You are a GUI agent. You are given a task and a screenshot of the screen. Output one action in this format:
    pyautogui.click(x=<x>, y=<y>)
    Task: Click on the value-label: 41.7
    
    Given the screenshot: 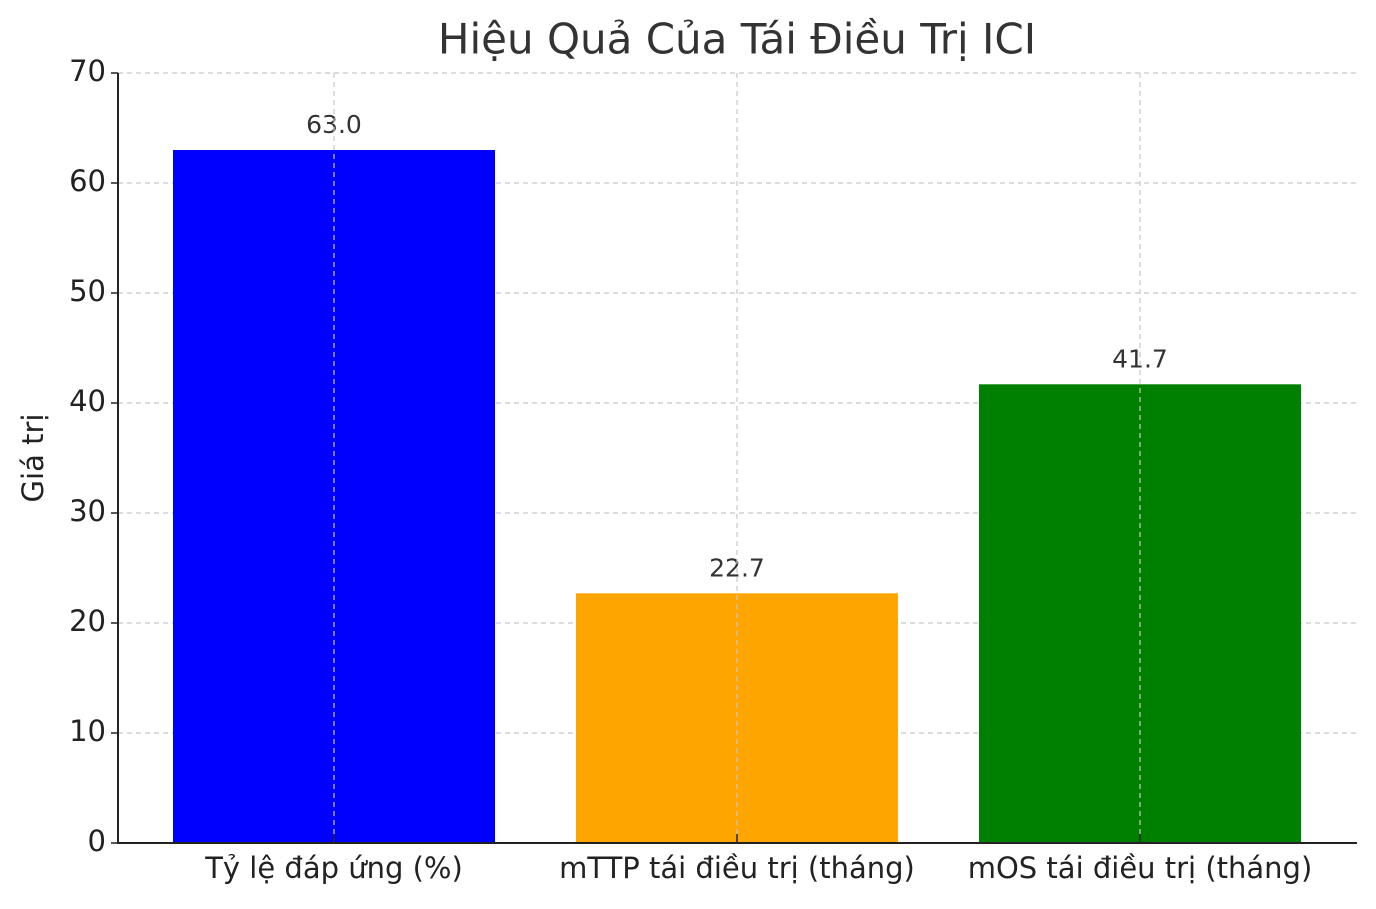 What is the action you would take?
    pyautogui.click(x=1140, y=358)
    